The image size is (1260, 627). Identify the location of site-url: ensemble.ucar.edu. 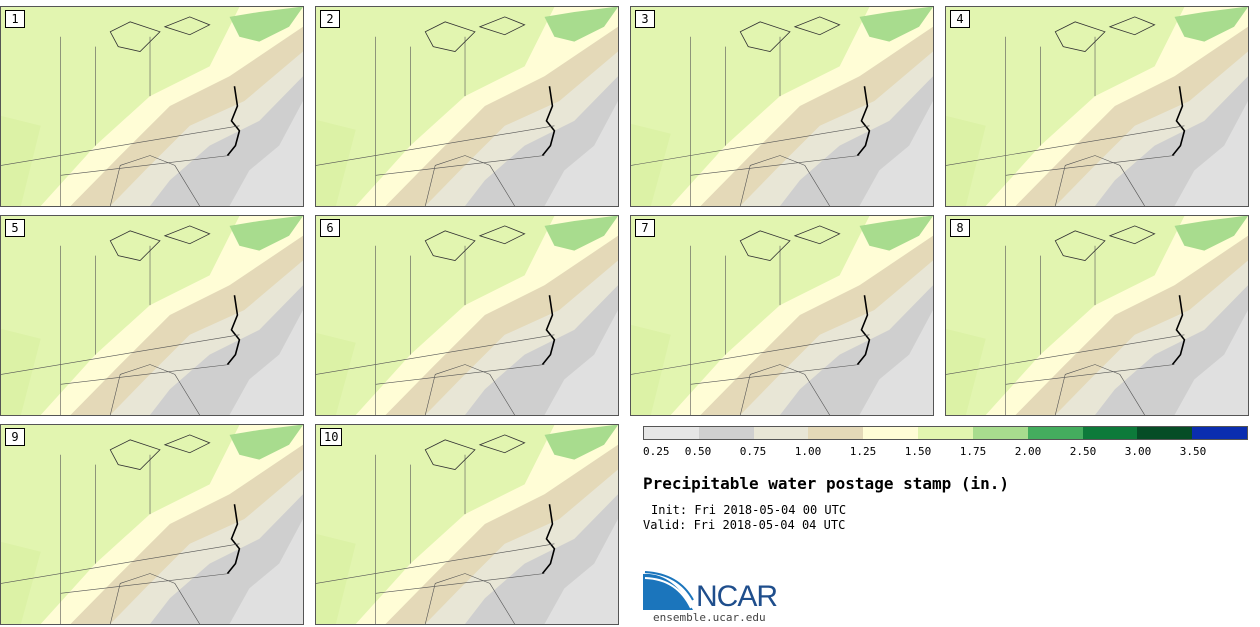
(709, 617).